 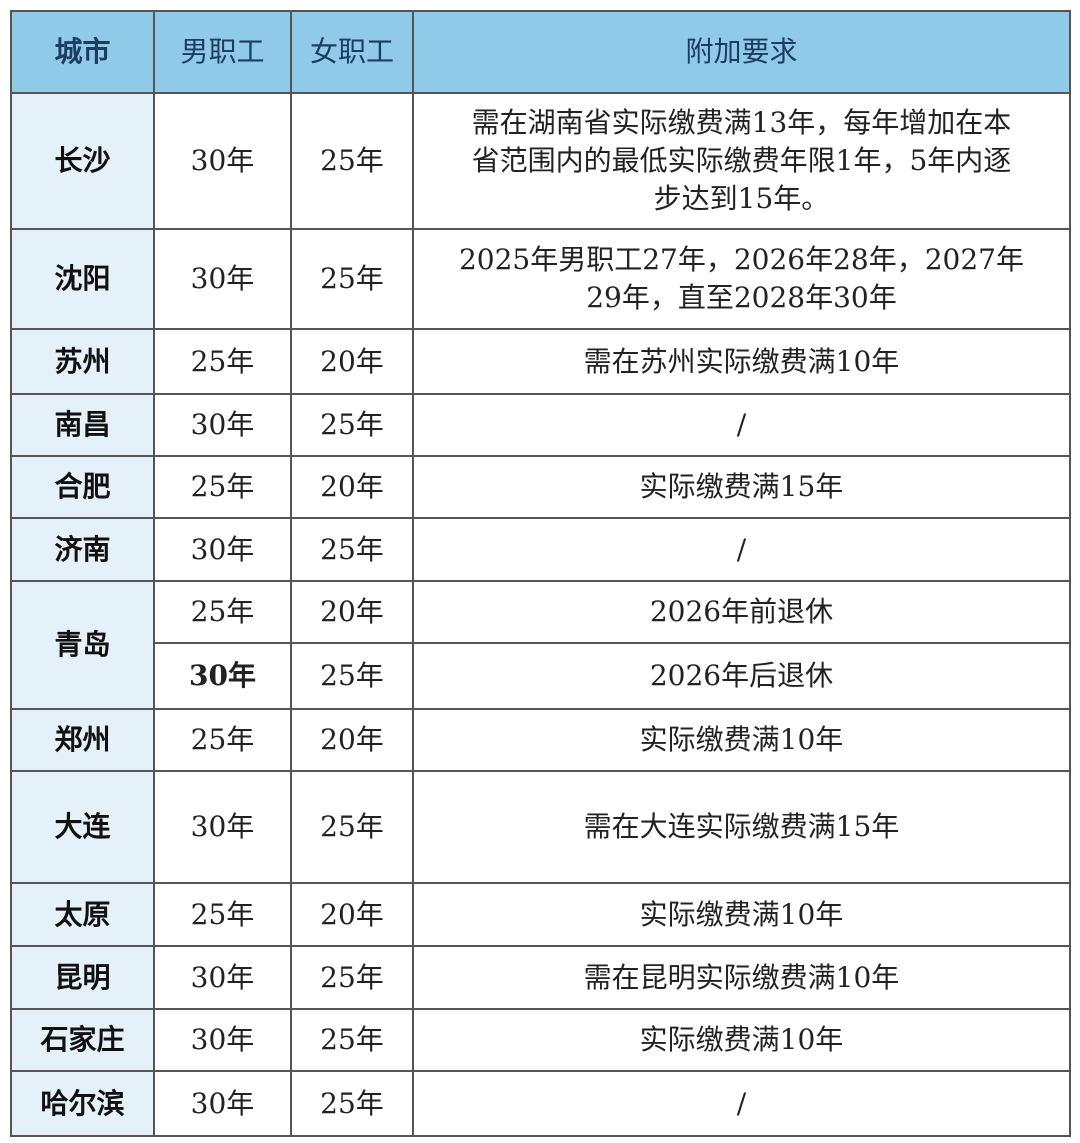 I want to click on cell-extra: 2025年男职工27年，2026年28年，2027年29年，直至2028年30年, so click(x=741, y=279).